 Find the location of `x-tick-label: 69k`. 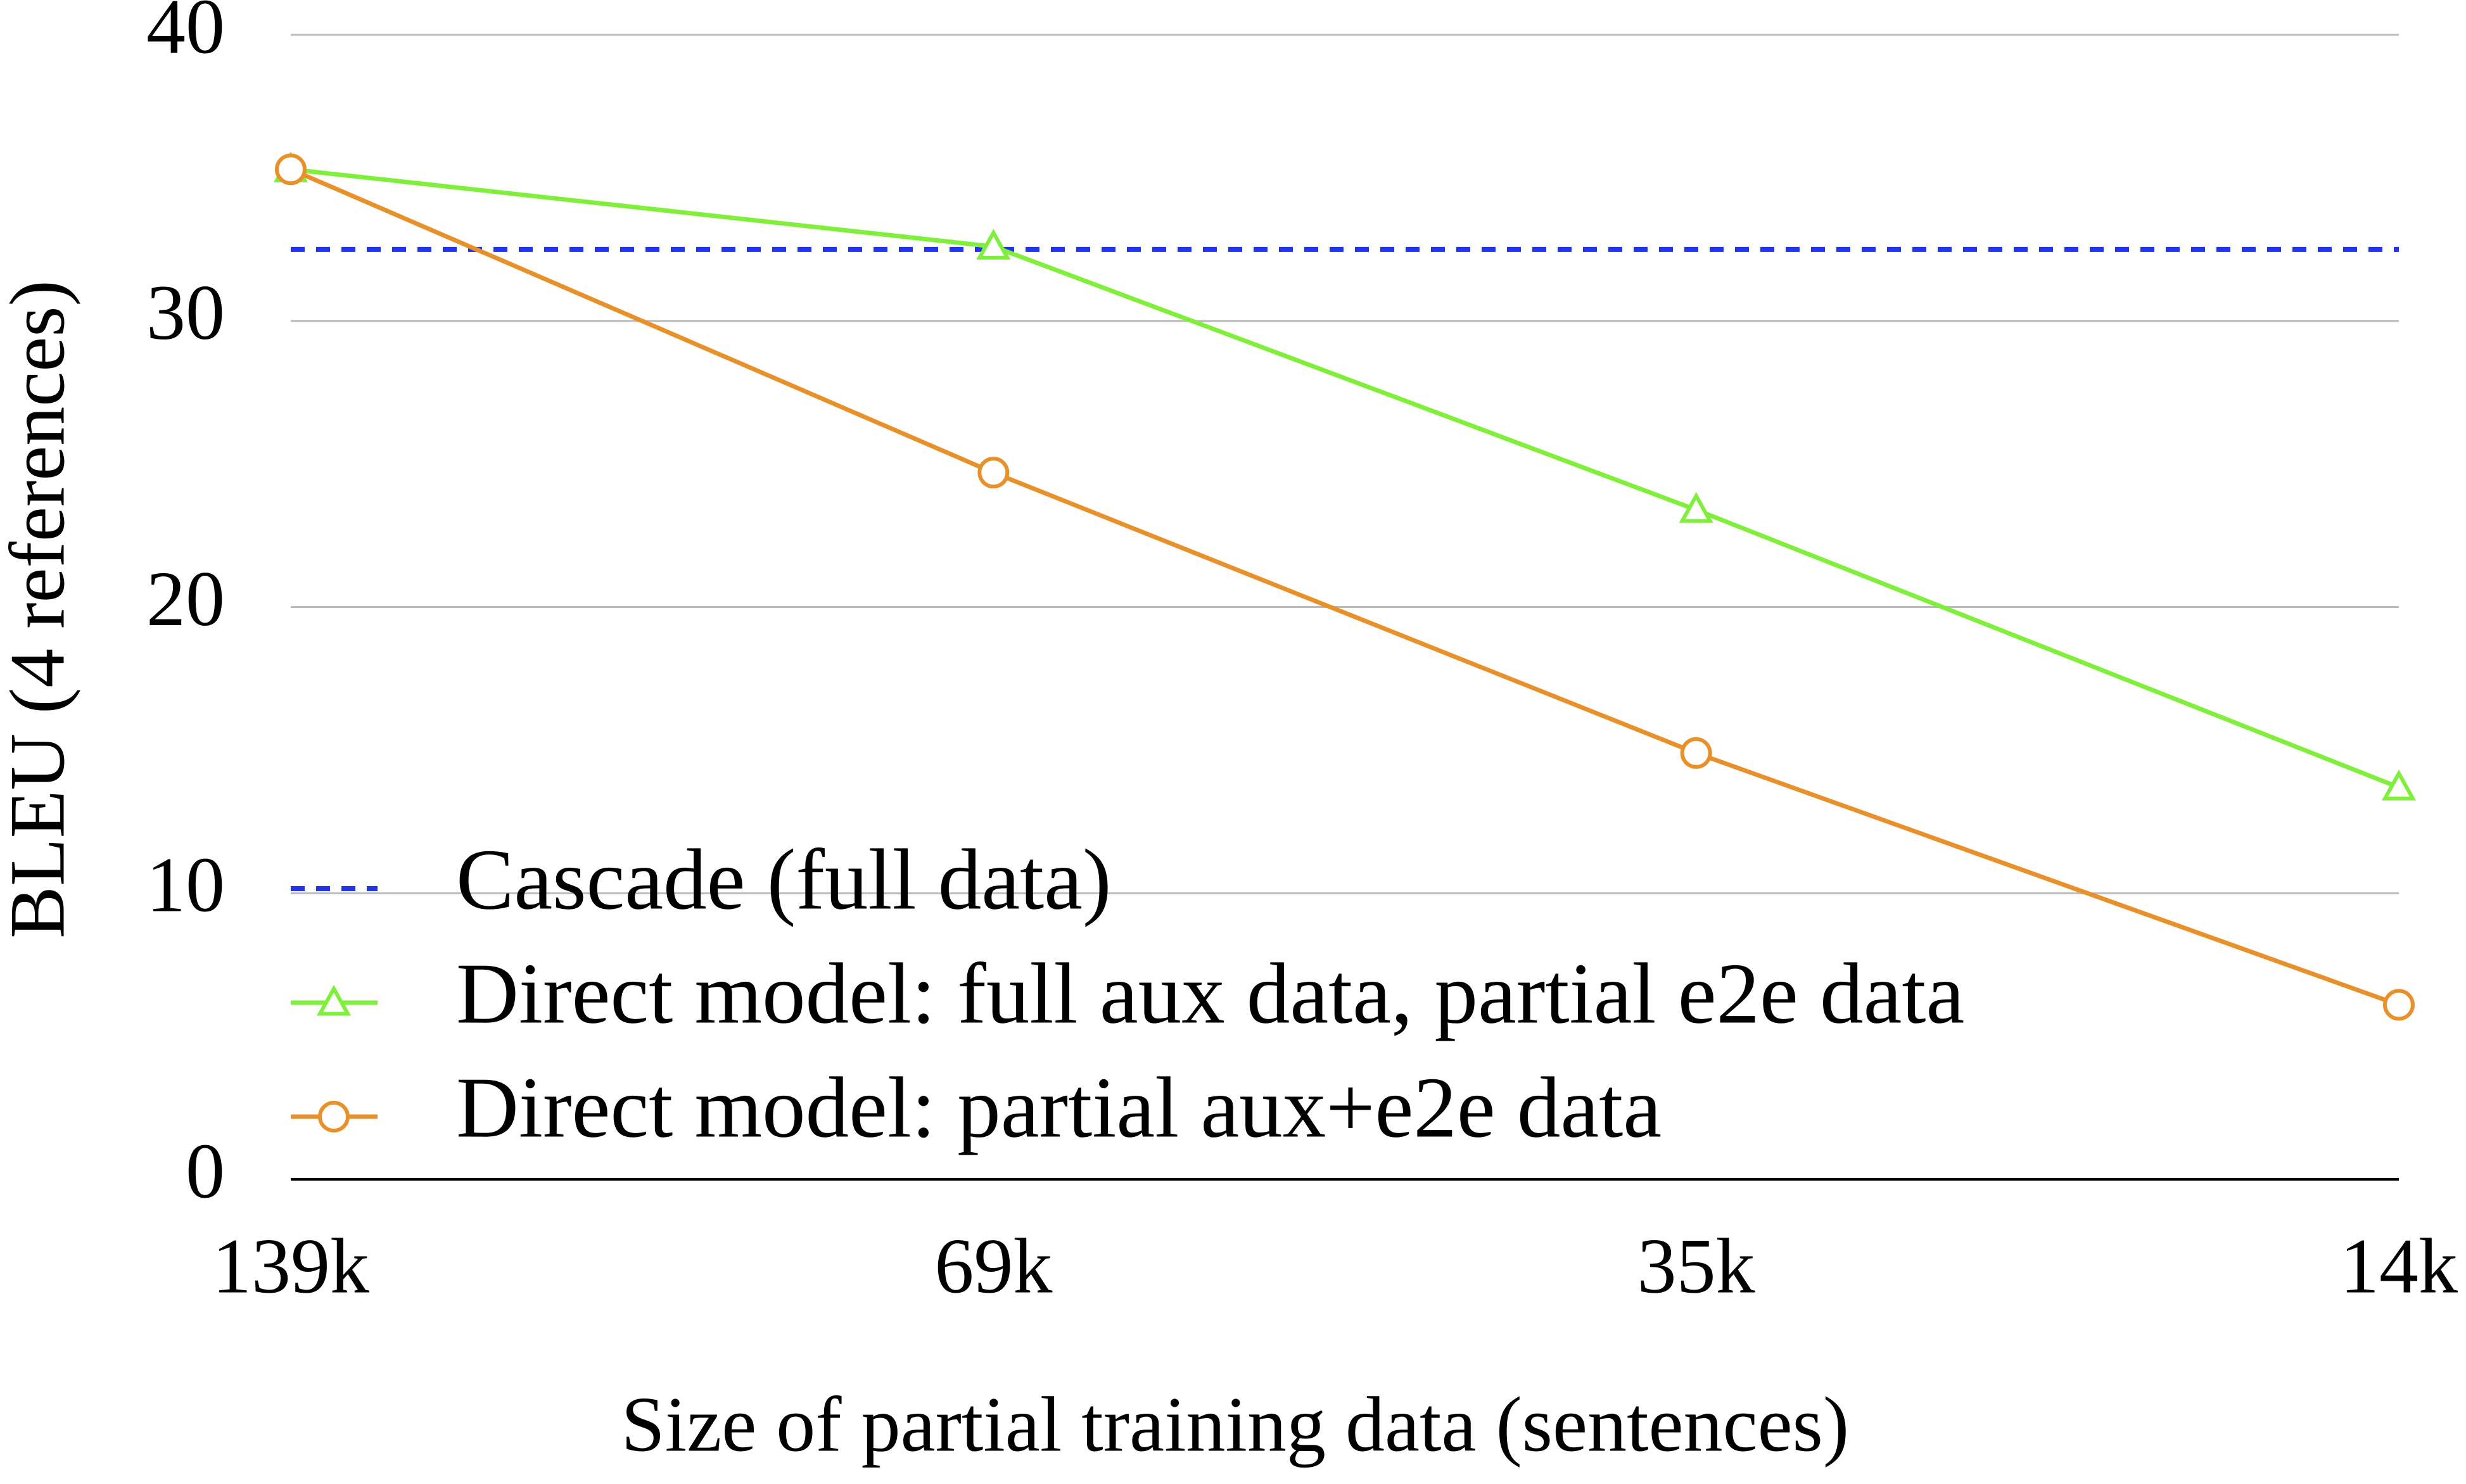

x-tick-label: 69k is located at coordinates (993, 1265).